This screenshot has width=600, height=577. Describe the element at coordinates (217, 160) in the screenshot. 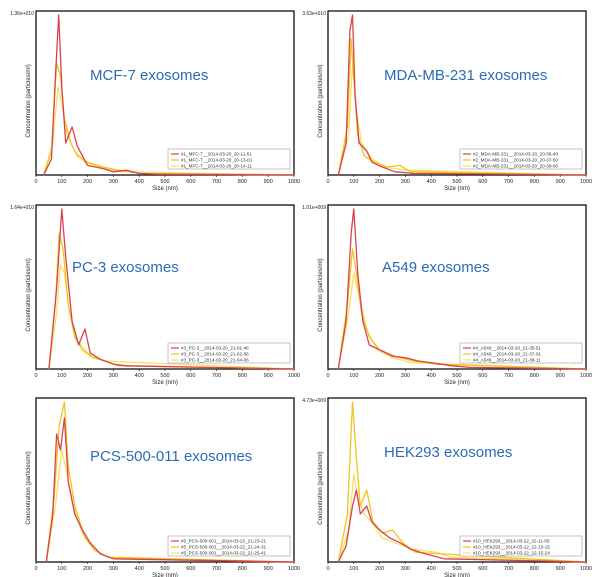

I see `legend-entry: #1_MFC-7__2014-03-20_20-13-01` at that location.